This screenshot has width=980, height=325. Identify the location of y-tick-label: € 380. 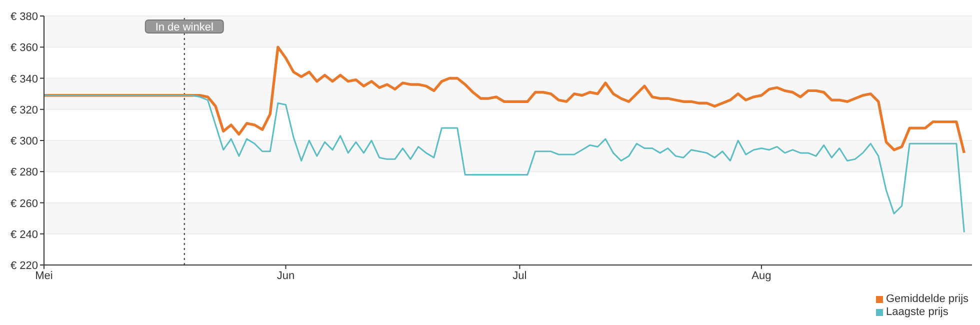
(24, 17).